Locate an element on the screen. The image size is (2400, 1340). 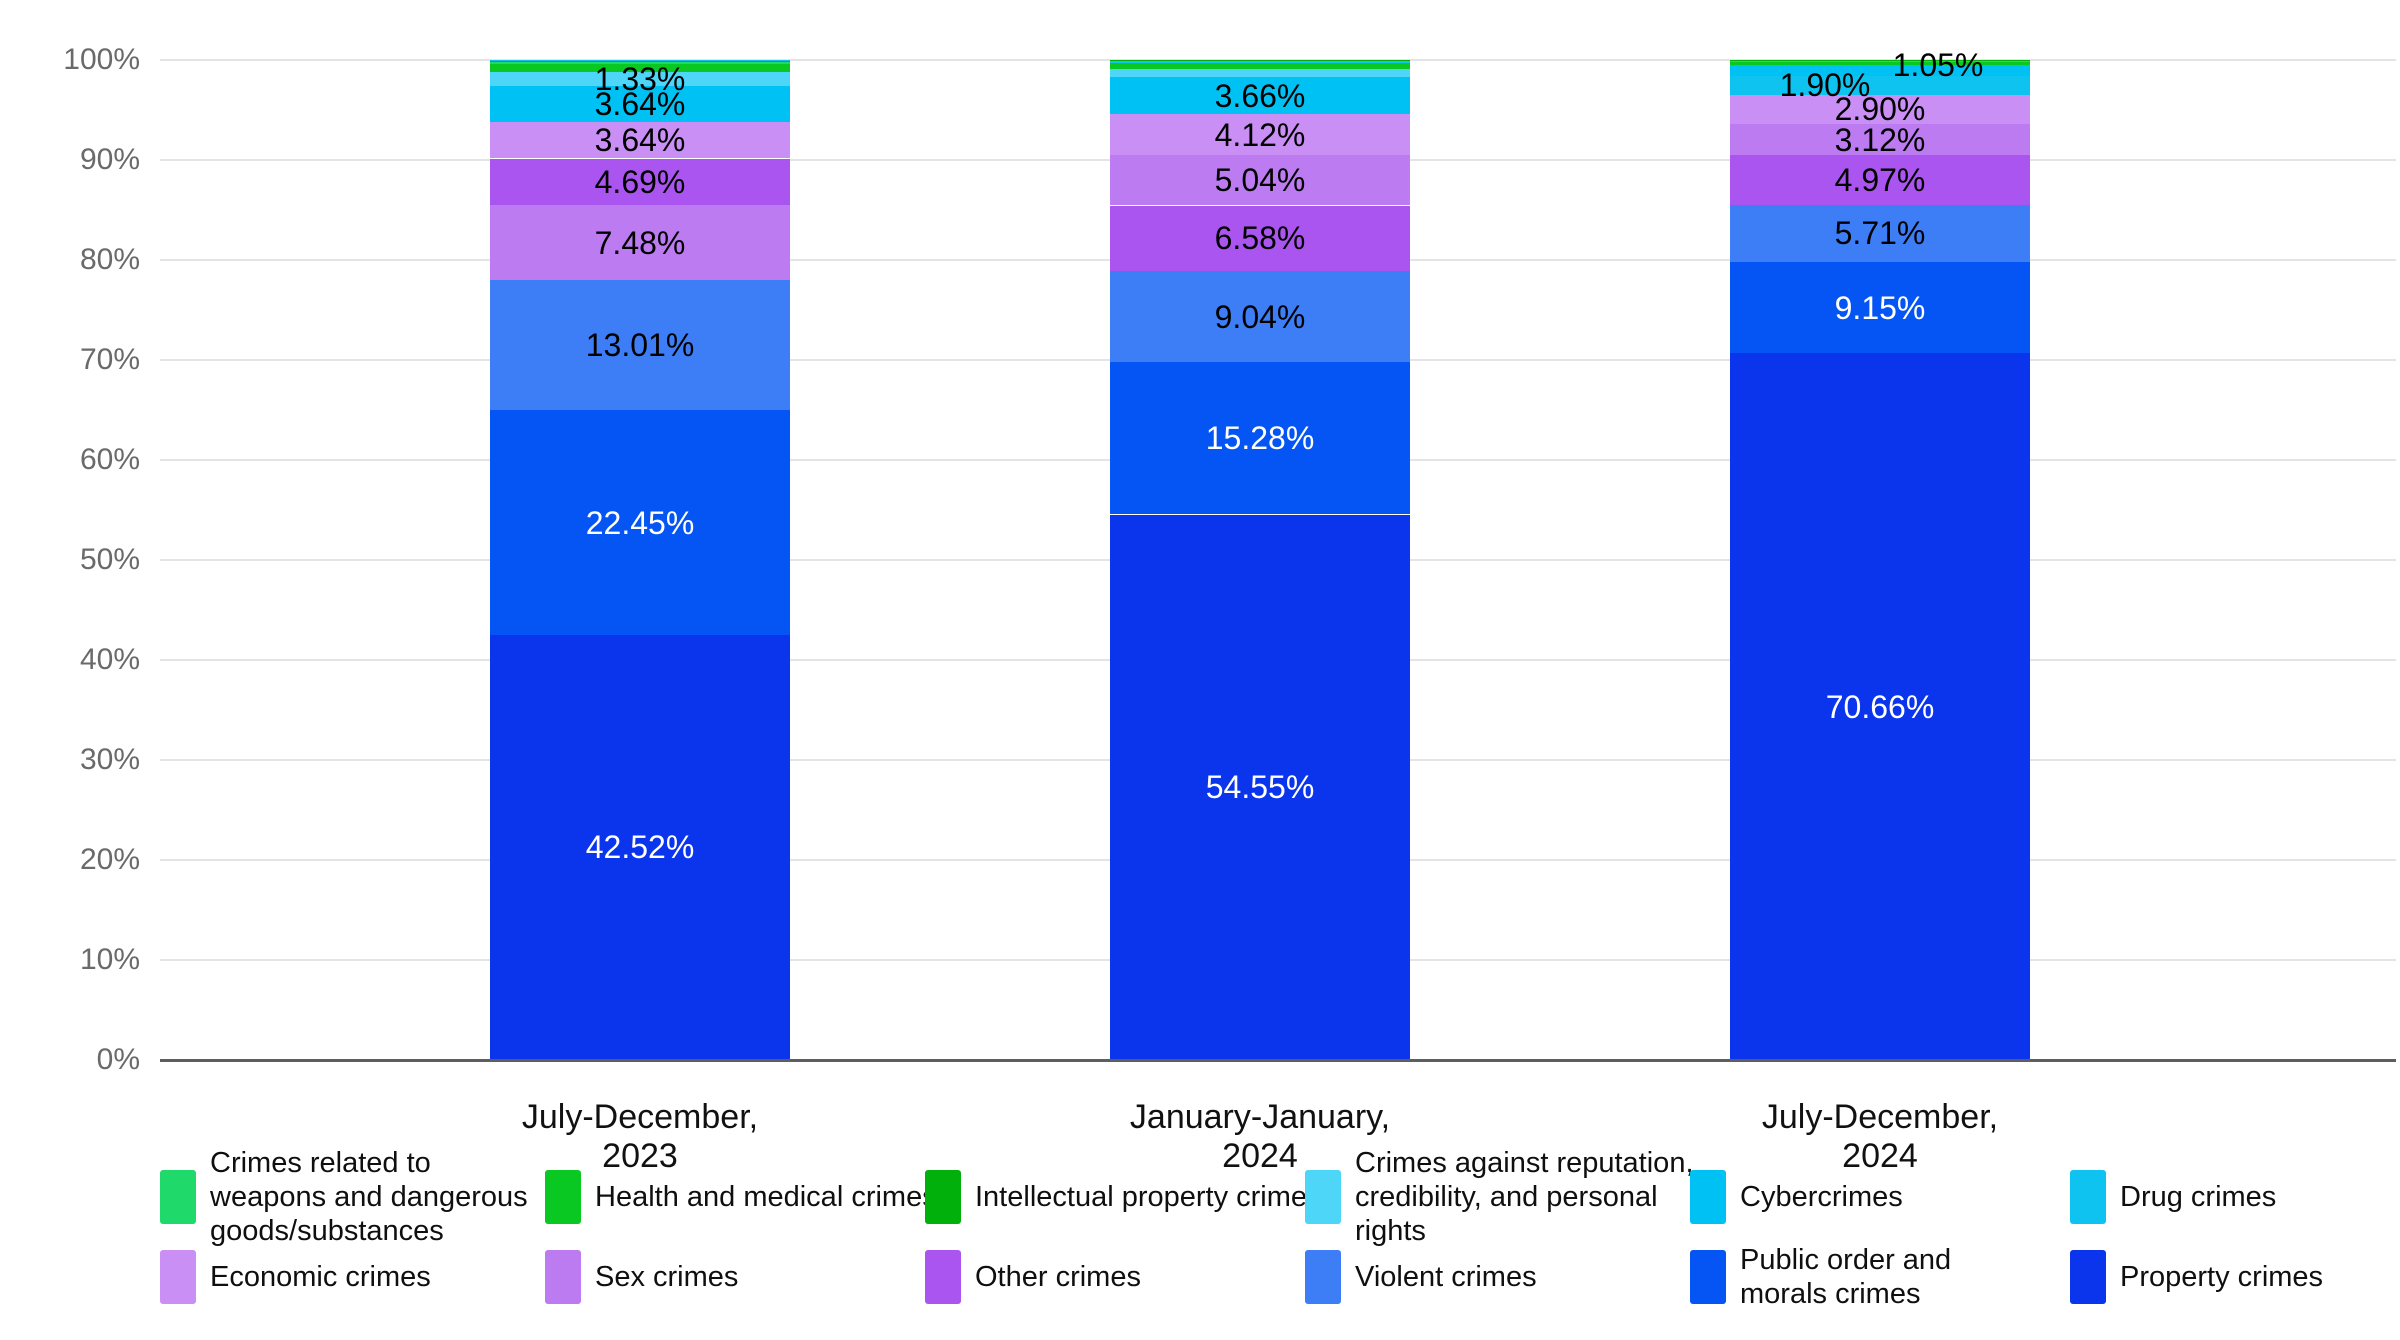
legend-item-health-and-medical-crimes: Health and medical crimes is located at coordinates (741, 1197).